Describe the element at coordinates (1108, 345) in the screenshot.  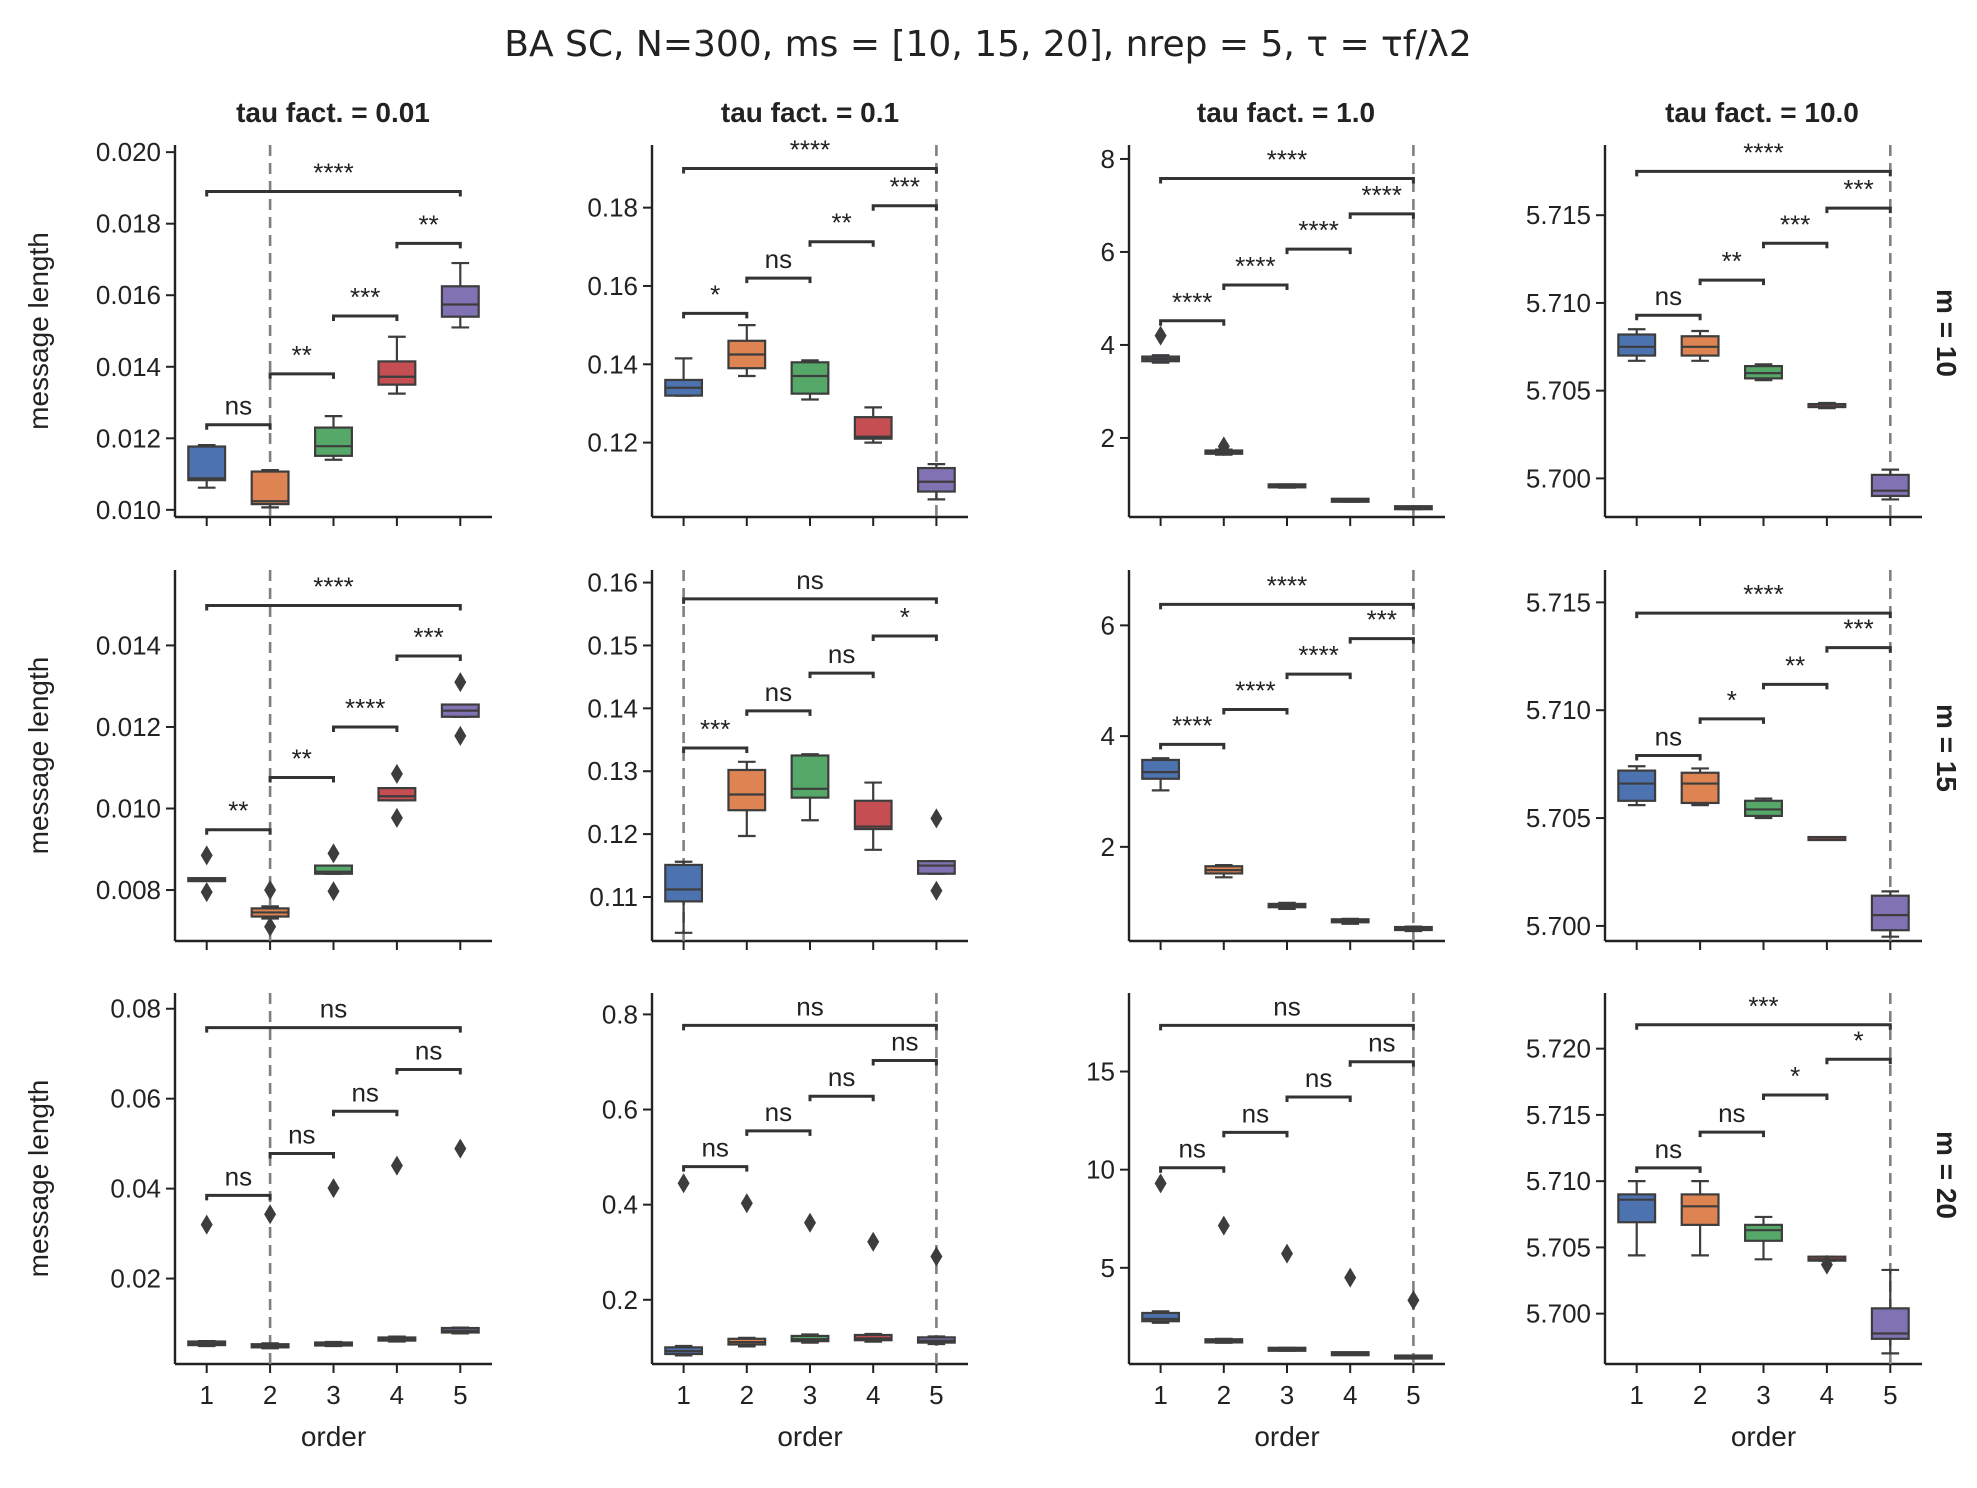
I see `y-tick-label: 4` at that location.